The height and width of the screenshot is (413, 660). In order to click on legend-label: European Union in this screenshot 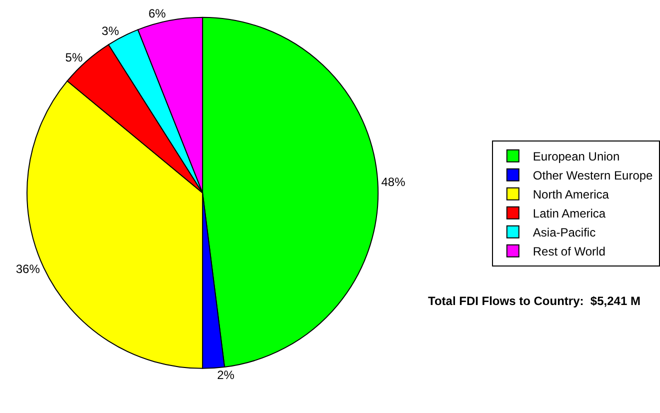, I will do `click(576, 157)`.